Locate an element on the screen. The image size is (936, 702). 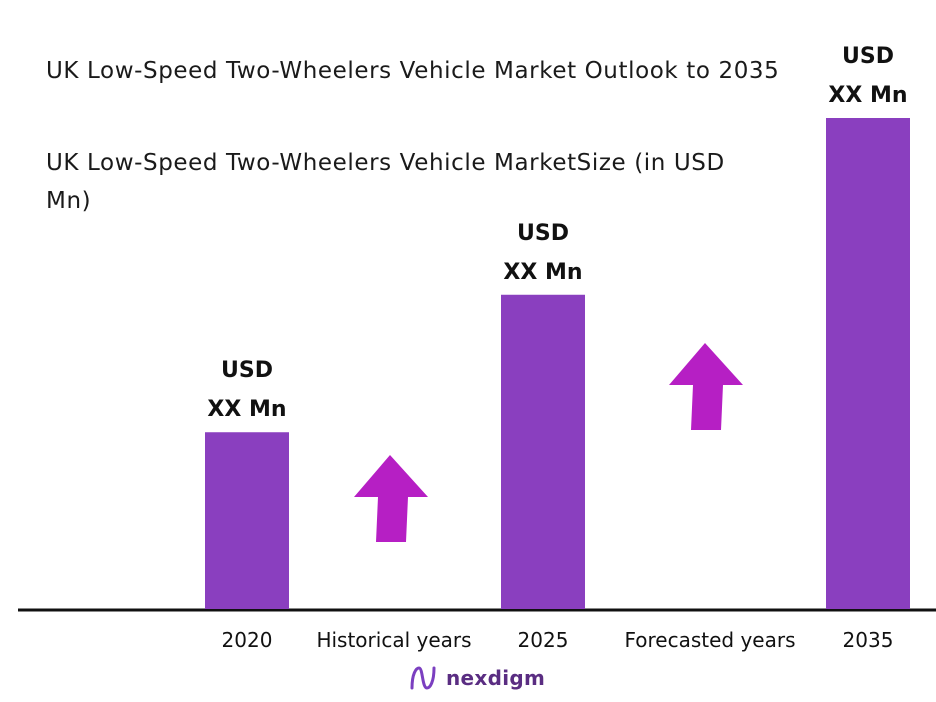
bar-2035 is located at coordinates (868, 363).